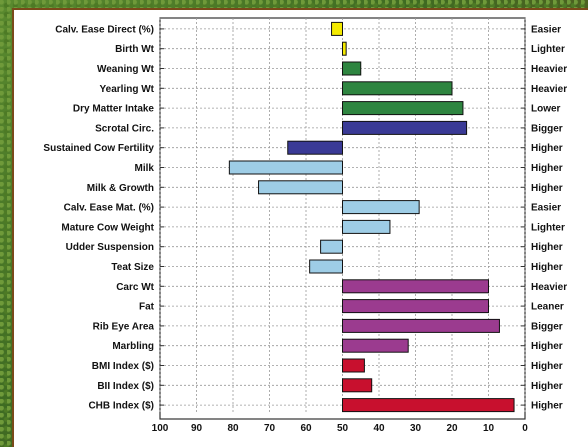 The image size is (588, 447). I want to click on x-tick-label: 100, so click(160, 428).